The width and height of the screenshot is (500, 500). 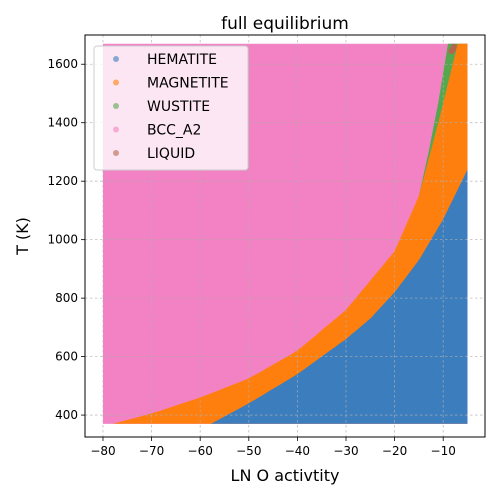 What do you see at coordinates (182, 60) in the screenshot?
I see `legend-entry-label: HEMATITE` at bounding box center [182, 60].